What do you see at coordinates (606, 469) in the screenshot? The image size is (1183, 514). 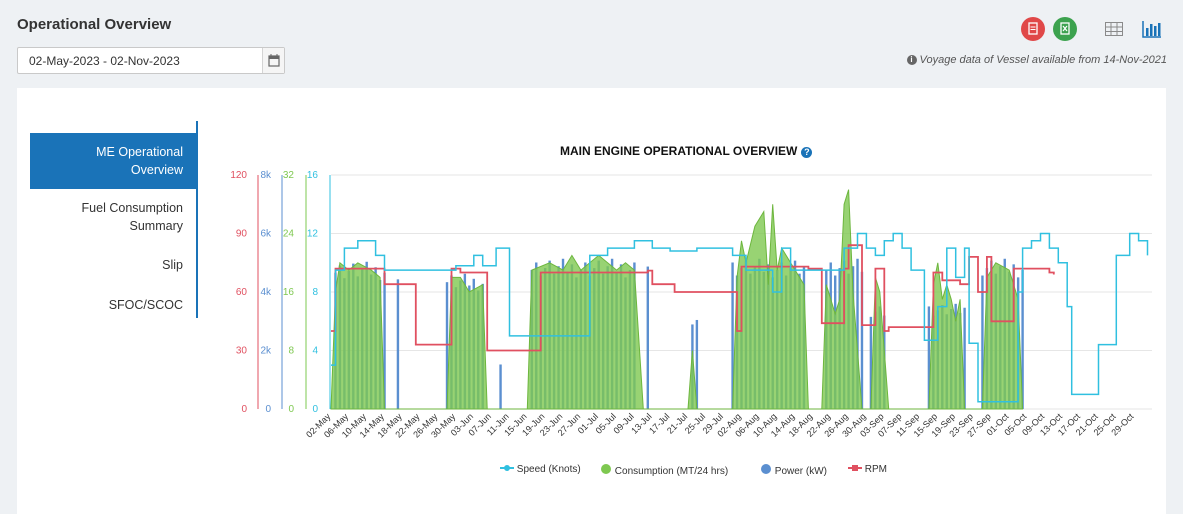 I see `legend-consumption-marker` at bounding box center [606, 469].